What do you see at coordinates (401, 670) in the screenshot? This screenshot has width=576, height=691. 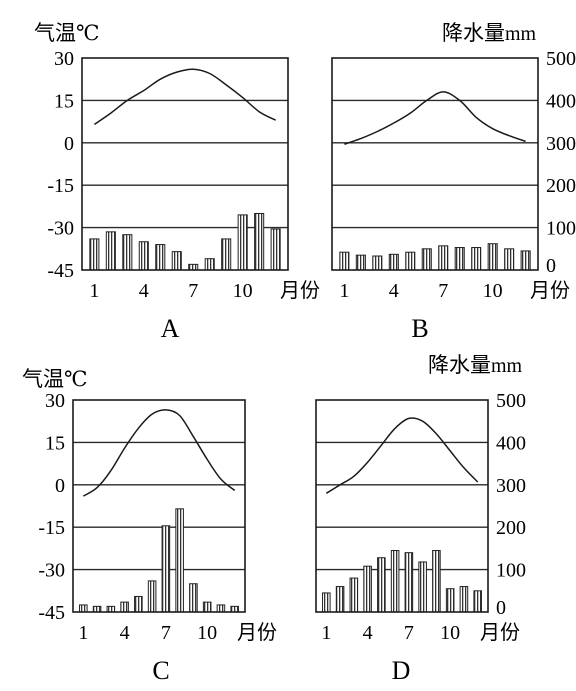 I see `panel-label: D` at bounding box center [401, 670].